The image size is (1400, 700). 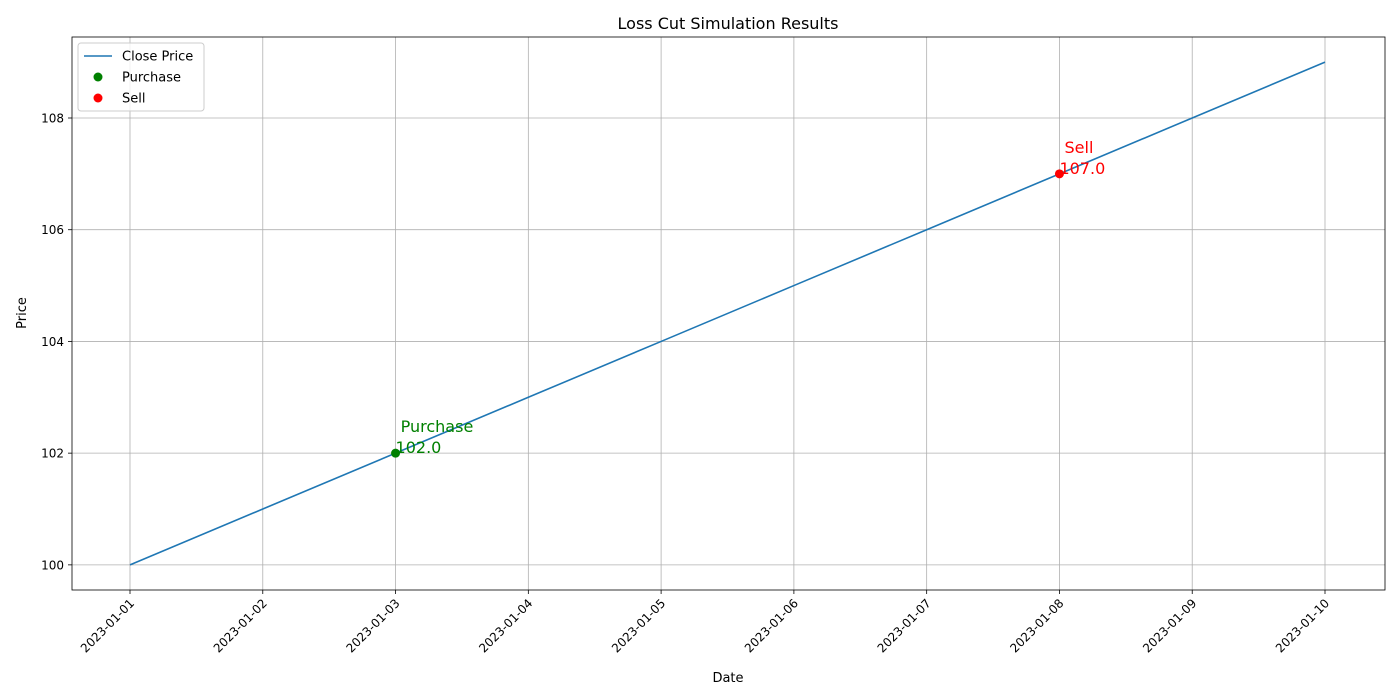 I want to click on purchase-annotation-value: 102.0, so click(x=419, y=447).